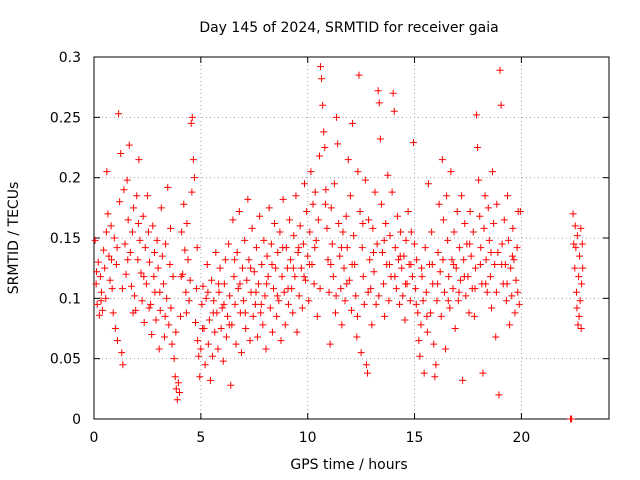  I want to click on y-tick-label: 0.25, so click(65, 118).